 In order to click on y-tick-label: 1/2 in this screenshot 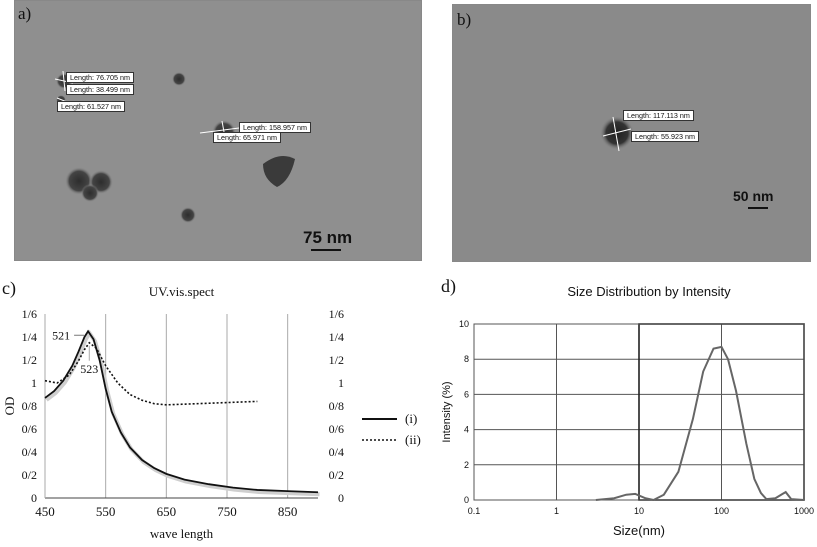, I will do `click(29, 360)`.